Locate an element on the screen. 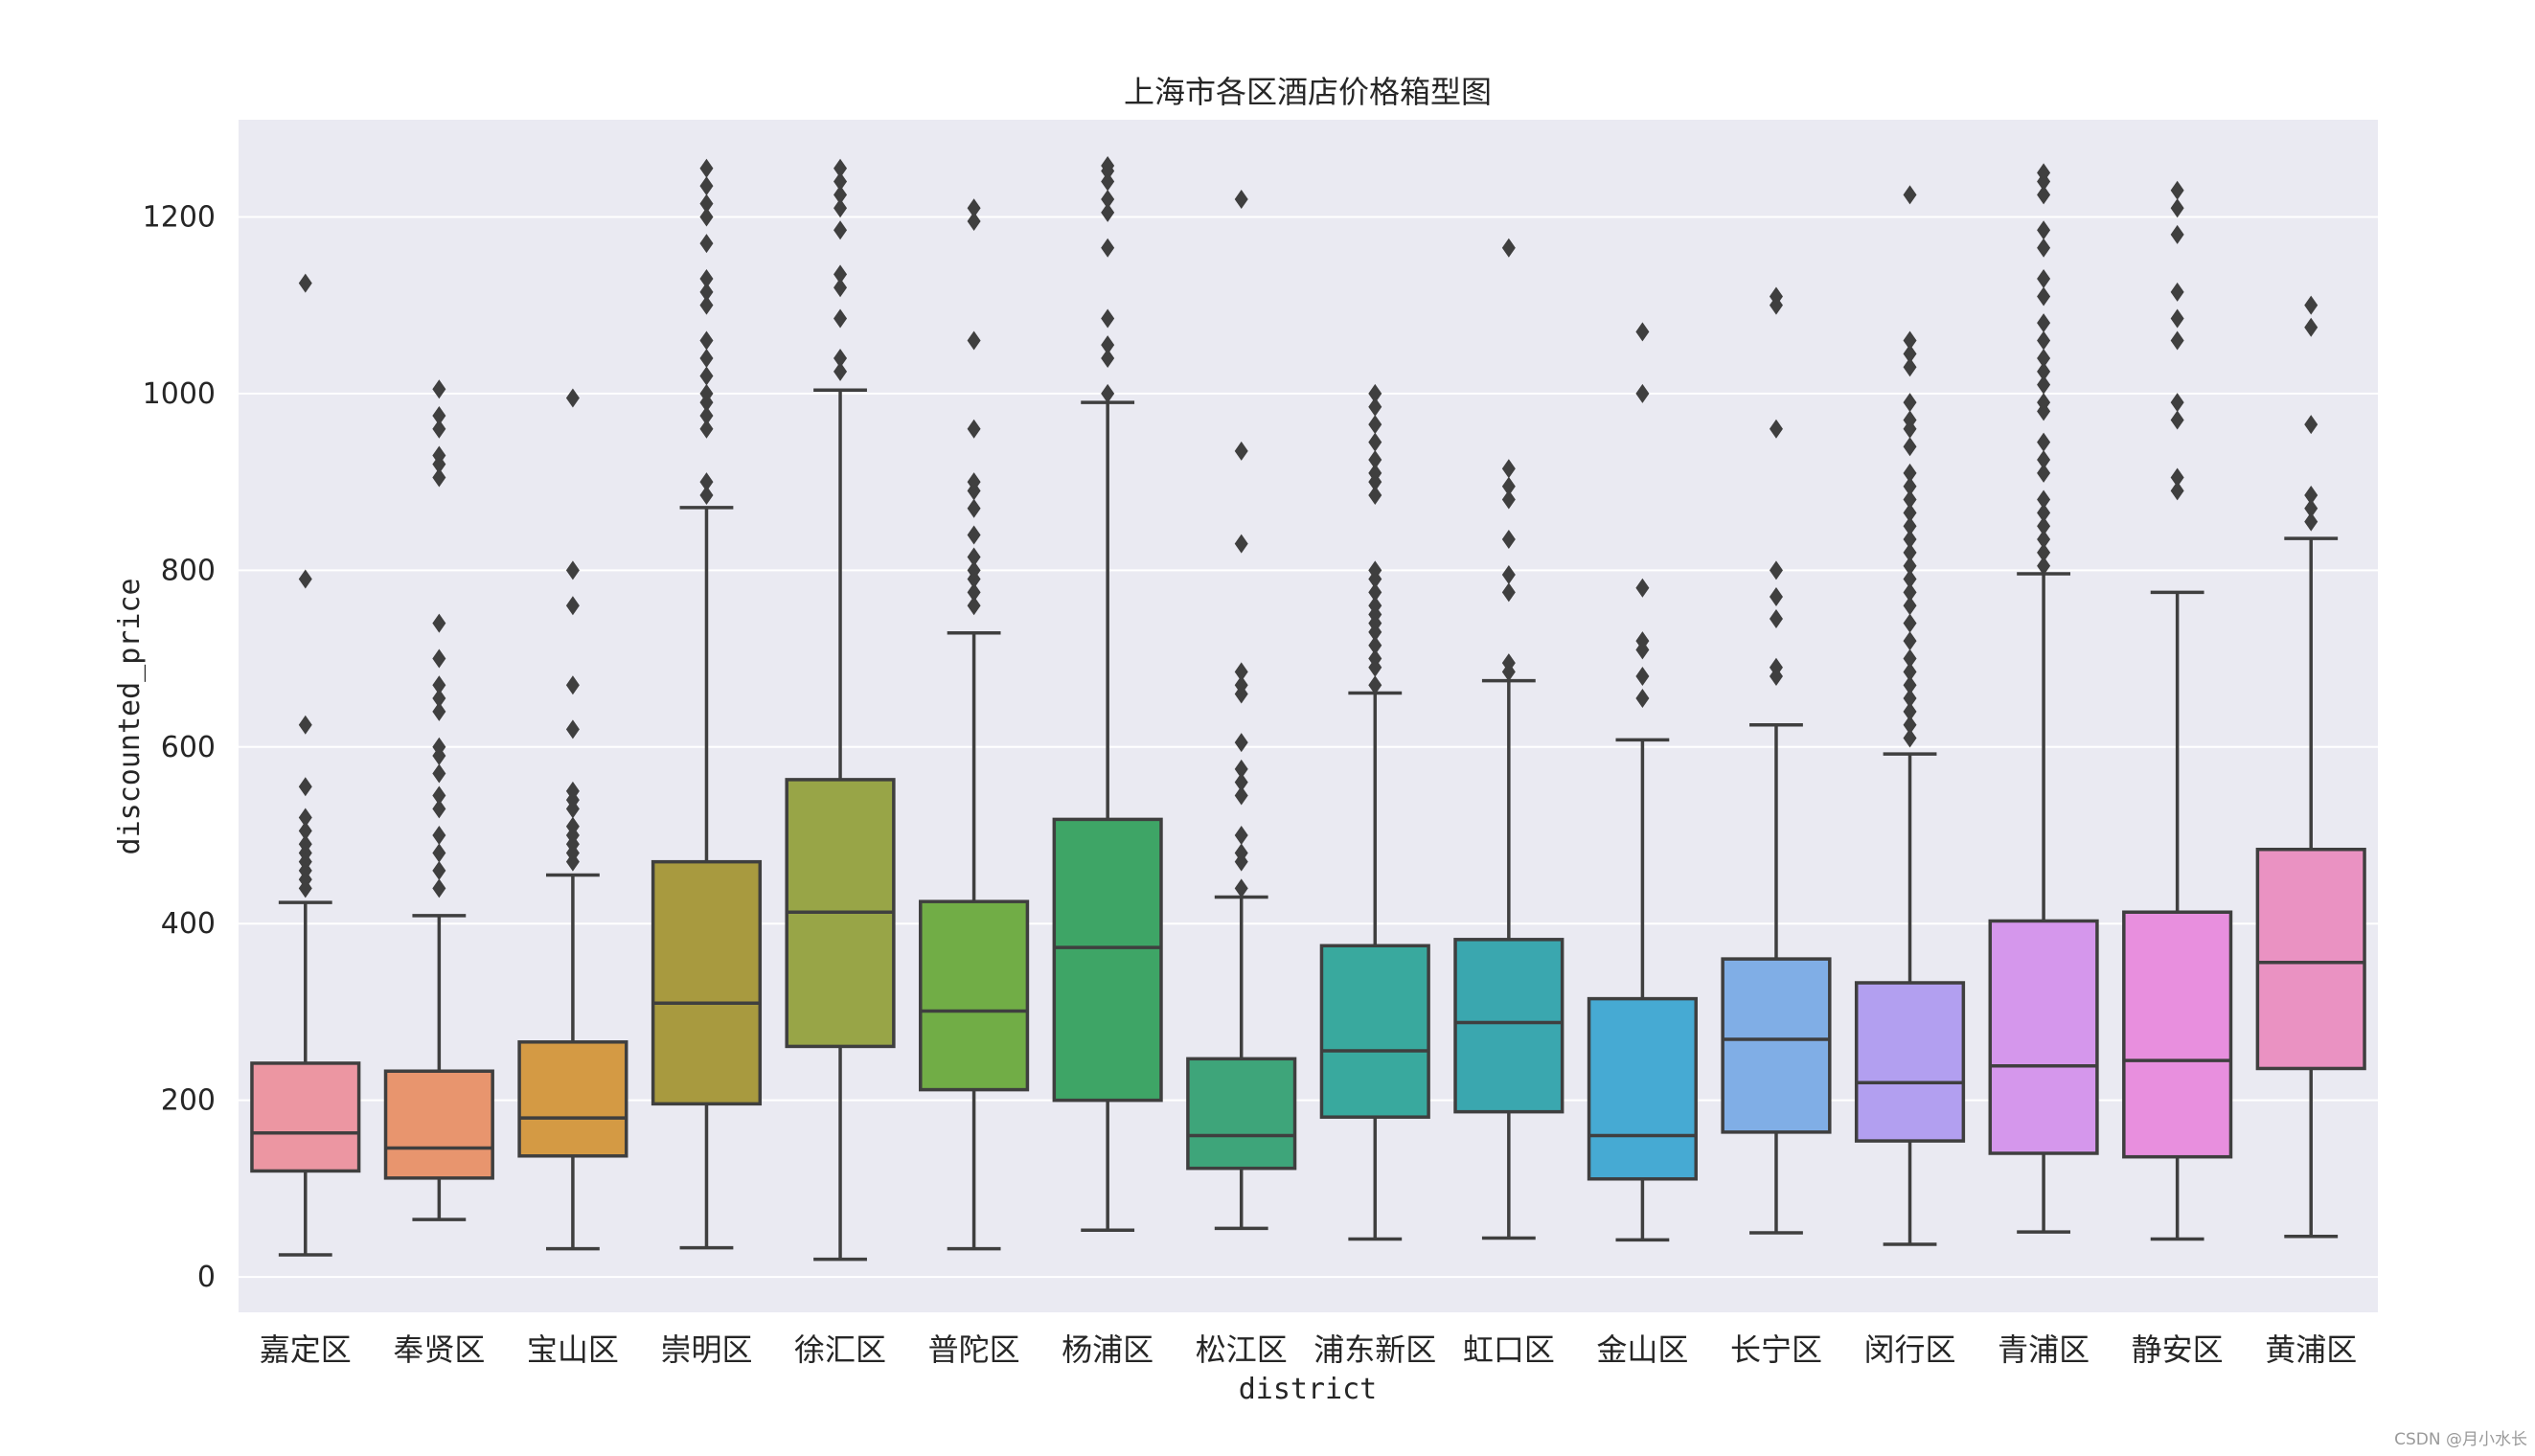 Image resolution: width=2535 pixels, height=1456 pixels. x-axis-label: district is located at coordinates (1308, 1389).